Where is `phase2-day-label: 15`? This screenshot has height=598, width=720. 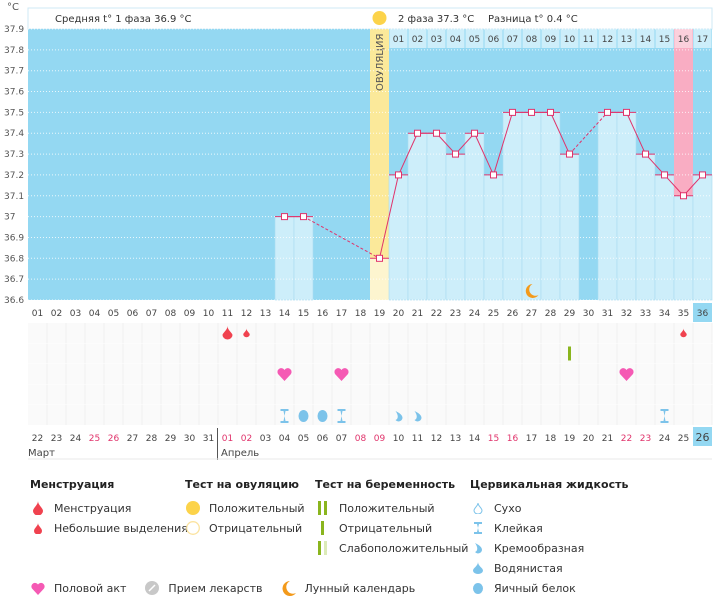
phase2-day-label: 15 is located at coordinates (664, 40).